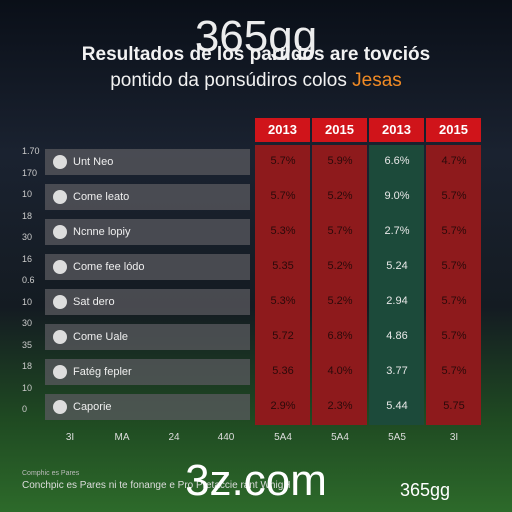  Describe the element at coordinates (340, 371) in the screenshot. I see `cell: 4.0%` at that location.